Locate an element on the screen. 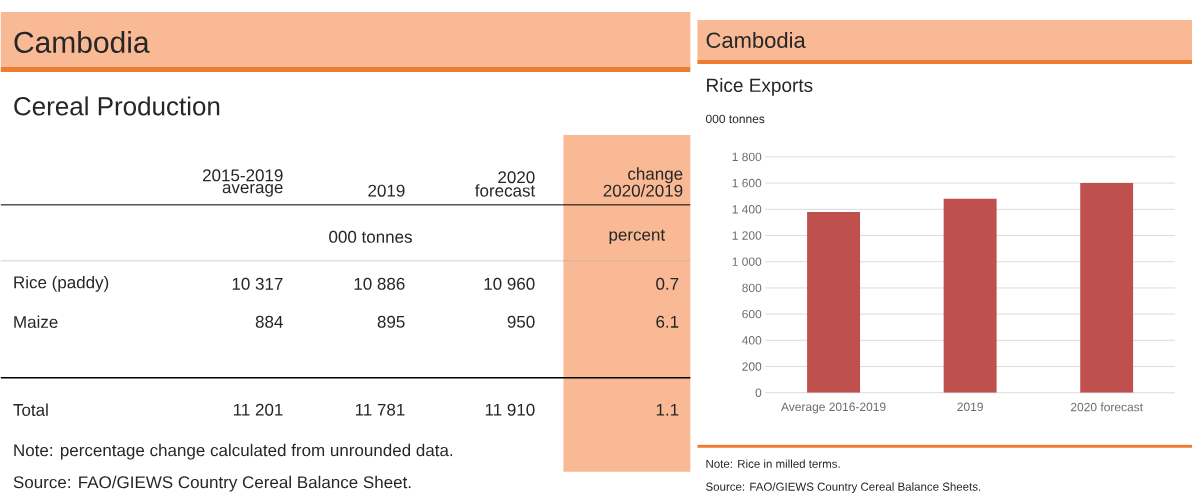 The height and width of the screenshot is (494, 1192). category-label: 2015-2019 average is located at coordinates (243, 183).